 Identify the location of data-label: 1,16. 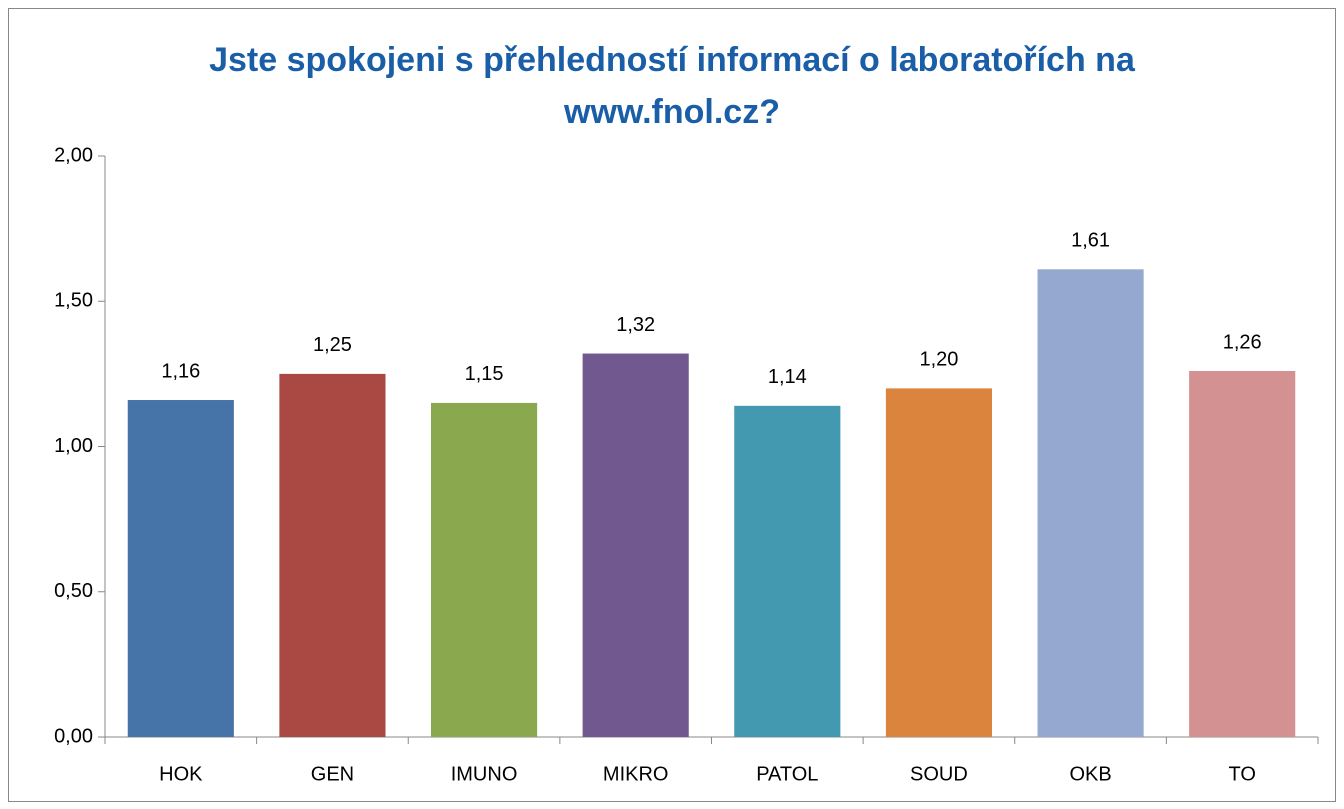
(180, 371).